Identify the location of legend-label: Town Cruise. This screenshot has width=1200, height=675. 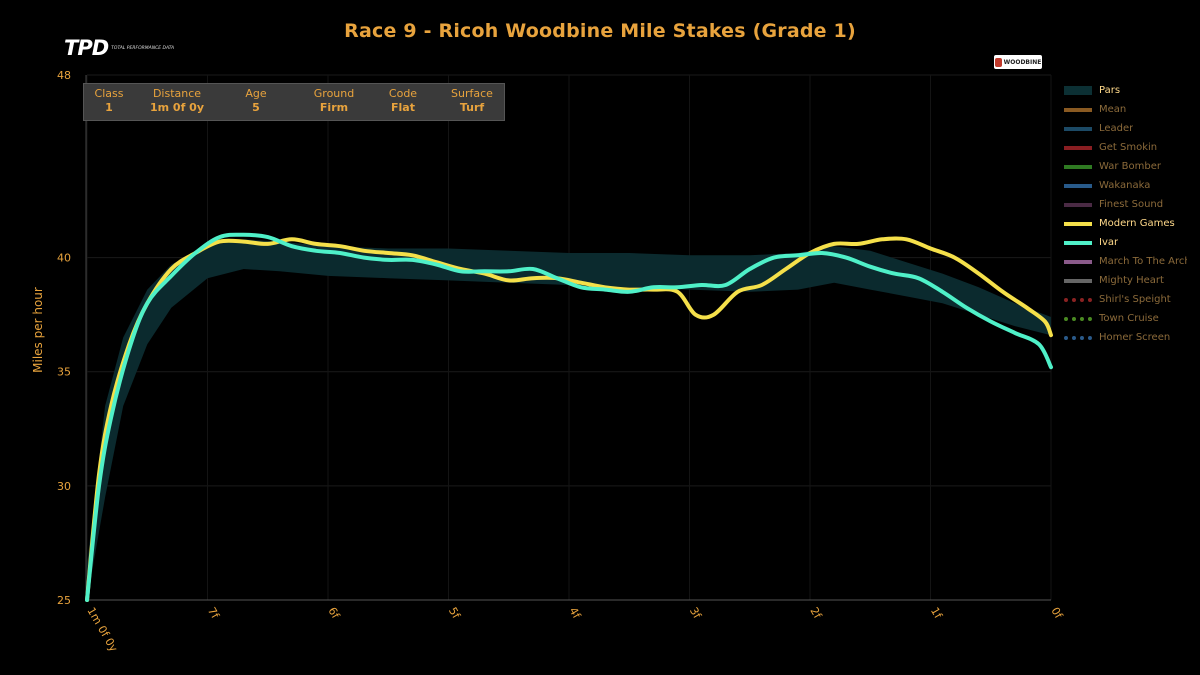
(1129, 318).